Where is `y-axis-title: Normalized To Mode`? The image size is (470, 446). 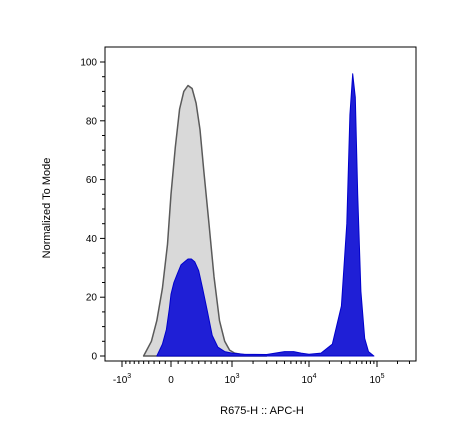 y-axis-title: Normalized To Mode is located at coordinates (47, 208).